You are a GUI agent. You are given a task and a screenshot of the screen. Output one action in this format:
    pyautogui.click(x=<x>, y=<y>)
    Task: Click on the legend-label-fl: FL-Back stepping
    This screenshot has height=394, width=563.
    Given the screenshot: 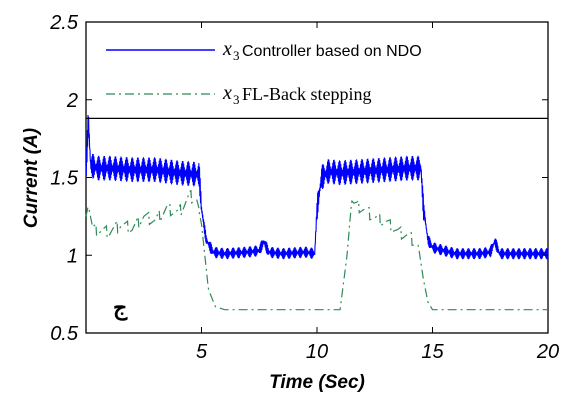 What is the action you would take?
    pyautogui.click(x=306, y=94)
    